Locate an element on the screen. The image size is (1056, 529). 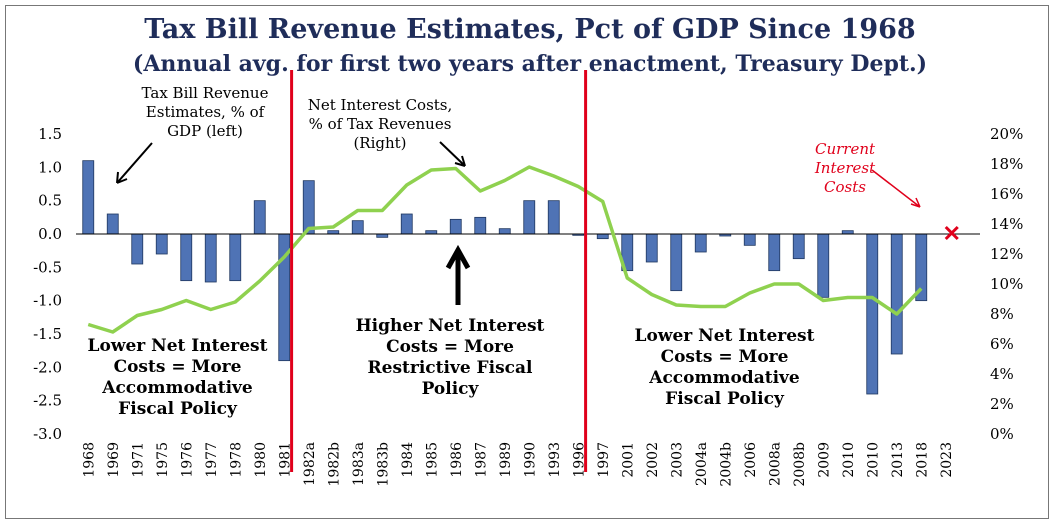
right-tick-label: 6% is located at coordinates (1002, 344).